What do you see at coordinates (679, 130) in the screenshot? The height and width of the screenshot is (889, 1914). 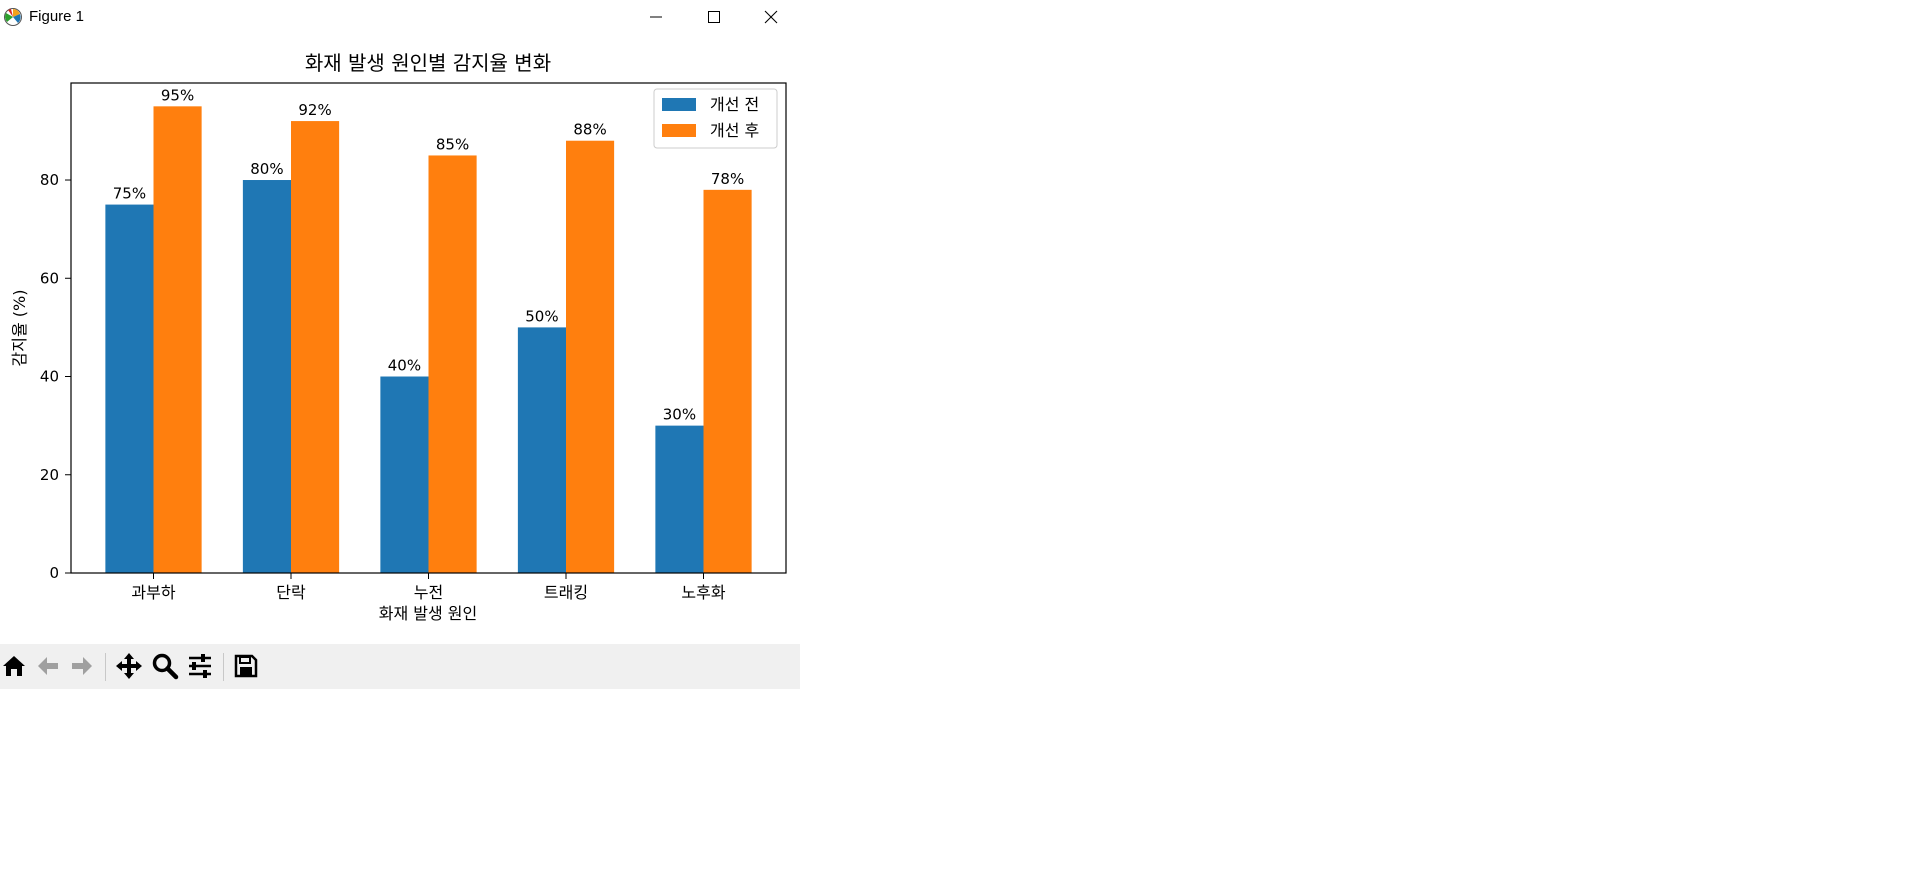 I see `legend-swatch-after` at bounding box center [679, 130].